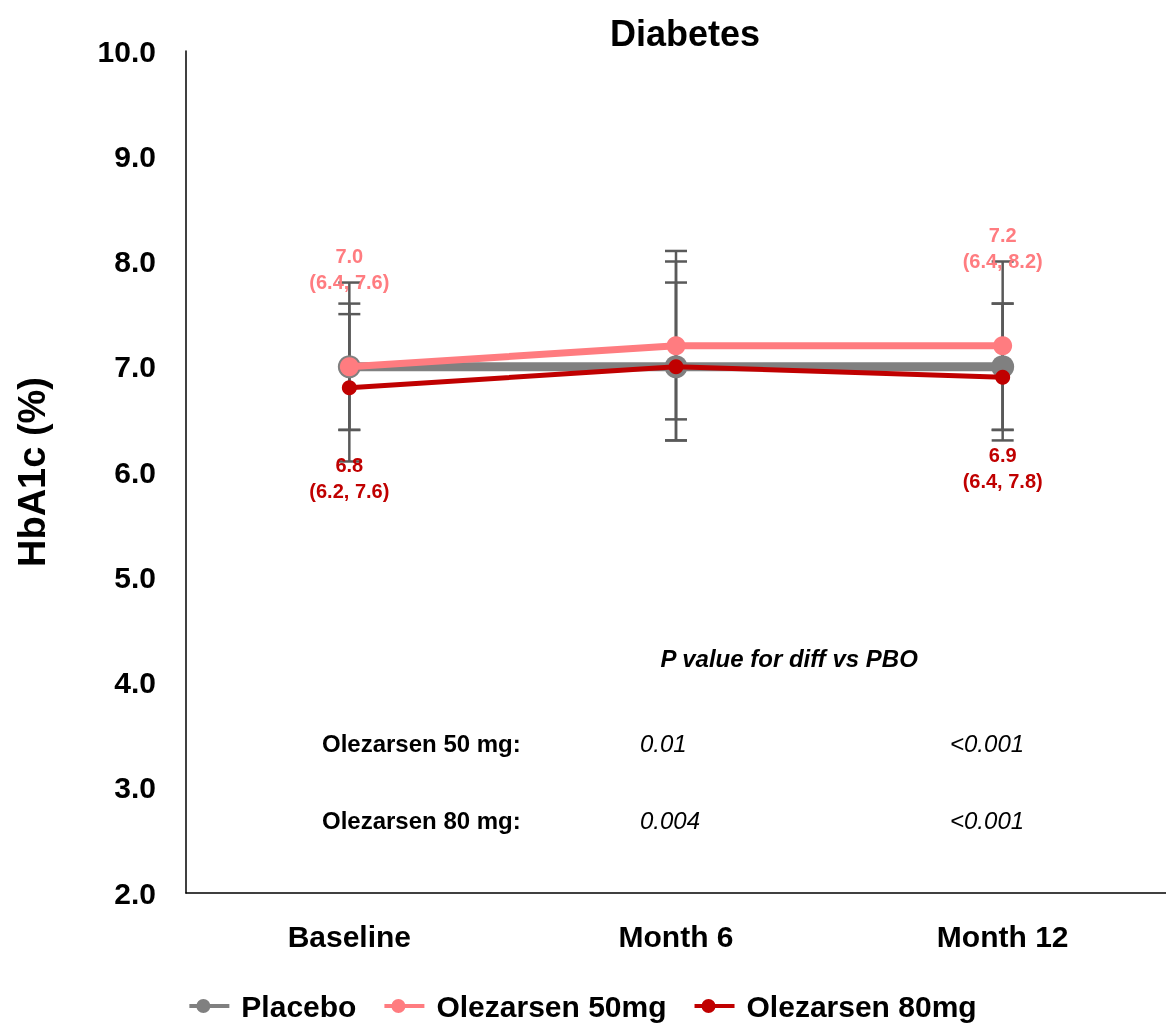  What do you see at coordinates (670, 820) in the screenshot?
I see `annotation: 0.004` at bounding box center [670, 820].